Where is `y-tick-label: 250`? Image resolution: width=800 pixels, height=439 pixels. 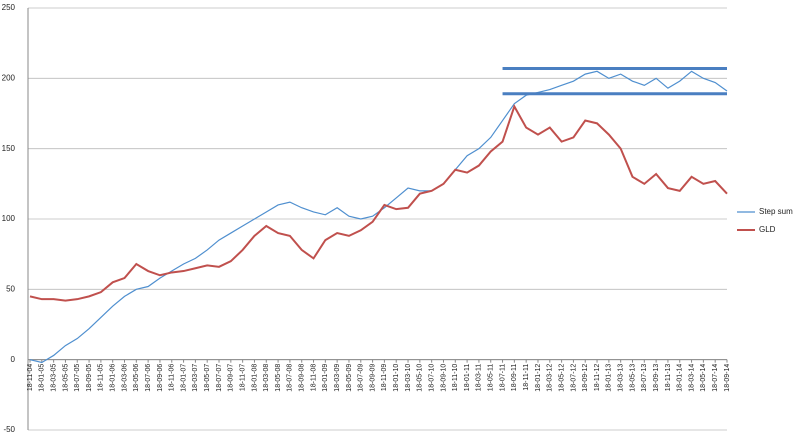
y-tick-label: 250 is located at coordinates (9, 7).